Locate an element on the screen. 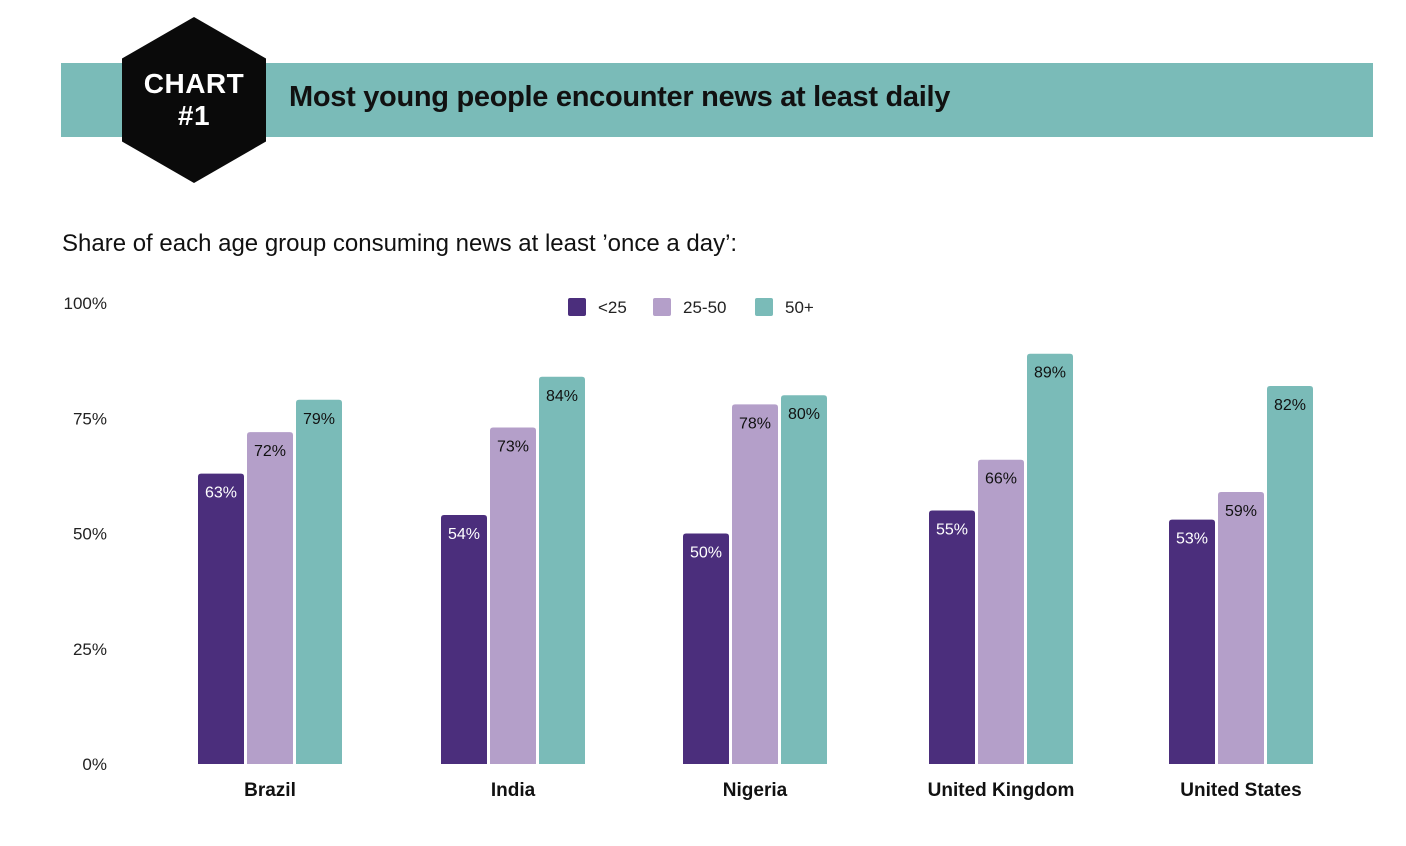  bar-value-label: 84% is located at coordinates (562, 396).